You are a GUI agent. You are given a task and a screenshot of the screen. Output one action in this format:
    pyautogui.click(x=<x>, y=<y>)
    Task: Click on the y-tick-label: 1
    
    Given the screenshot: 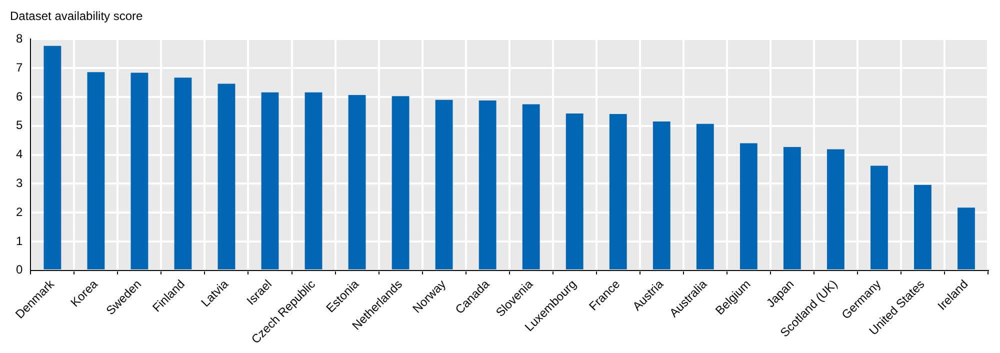 What is the action you would take?
    pyautogui.click(x=19, y=241)
    